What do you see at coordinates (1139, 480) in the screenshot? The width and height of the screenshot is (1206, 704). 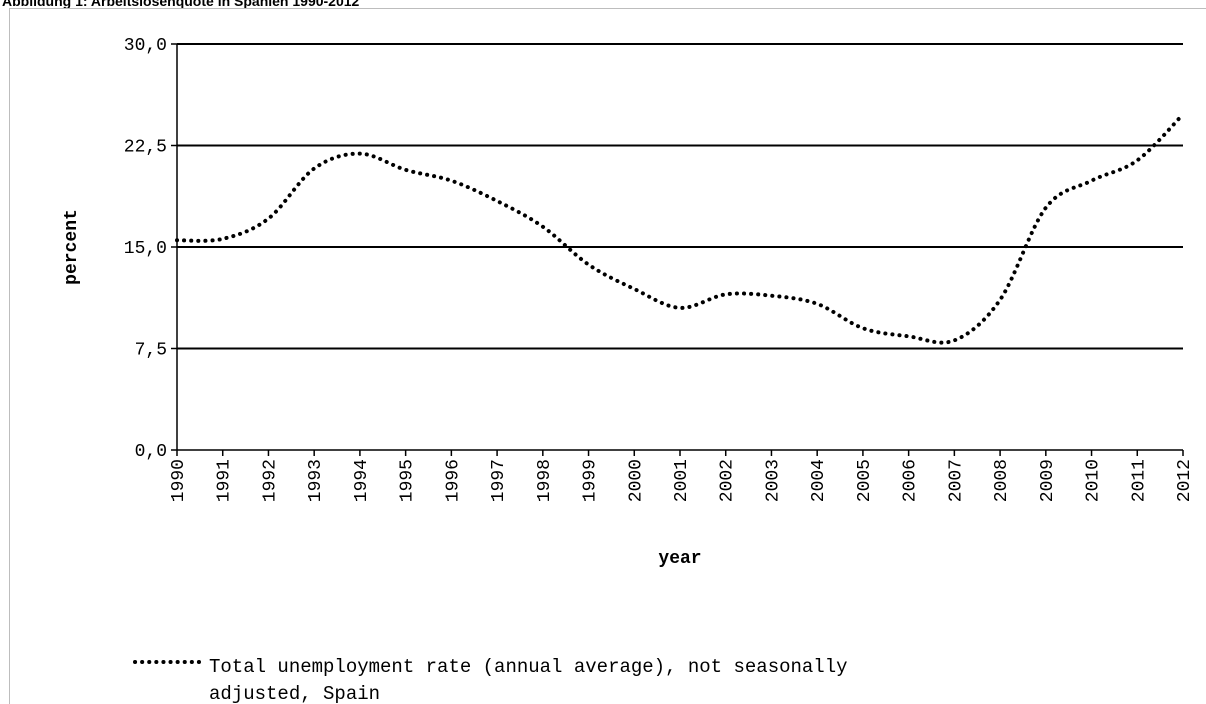 I see `x-tick-label: 2011` at bounding box center [1139, 480].